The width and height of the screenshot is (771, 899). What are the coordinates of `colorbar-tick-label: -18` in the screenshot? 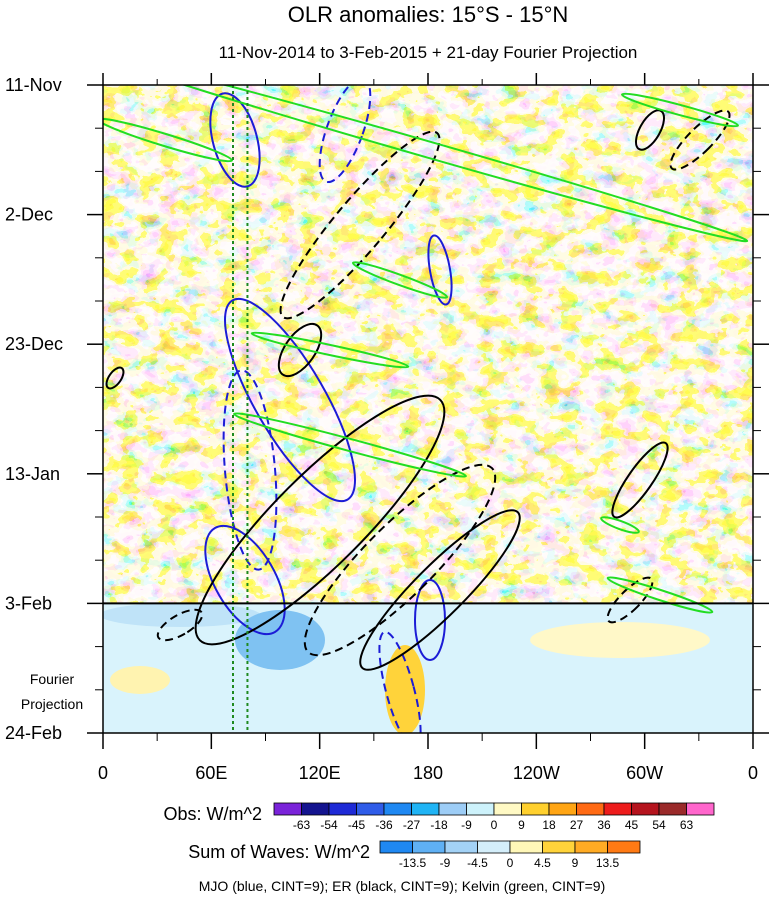 It's located at (439, 825).